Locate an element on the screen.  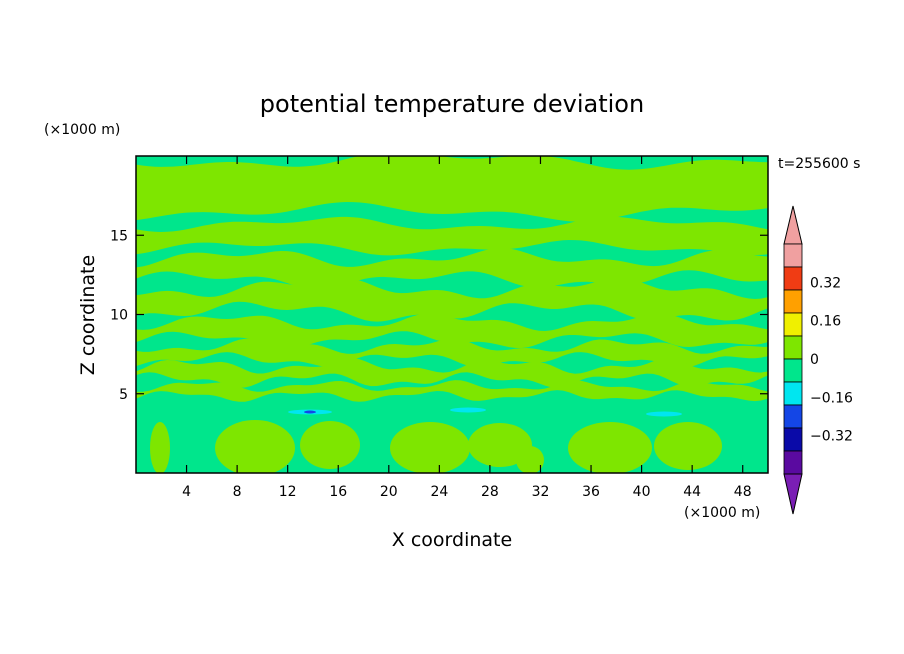
x-tick-label: 20 is located at coordinates (389, 492).